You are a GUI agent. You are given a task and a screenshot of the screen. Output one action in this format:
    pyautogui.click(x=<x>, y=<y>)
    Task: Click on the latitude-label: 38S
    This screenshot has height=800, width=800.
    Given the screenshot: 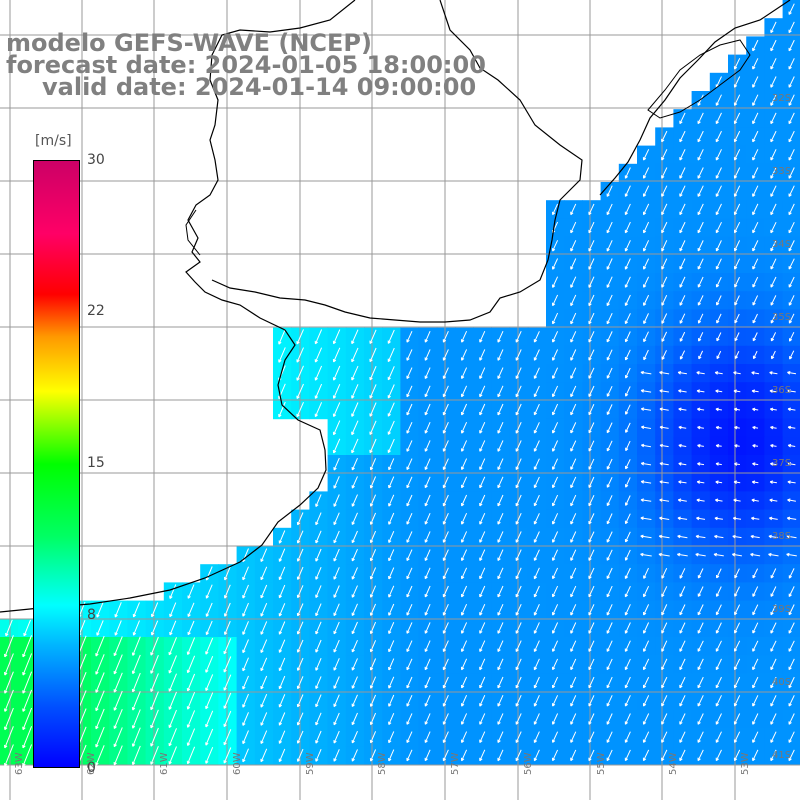 What is the action you would take?
    pyautogui.click(x=781, y=536)
    